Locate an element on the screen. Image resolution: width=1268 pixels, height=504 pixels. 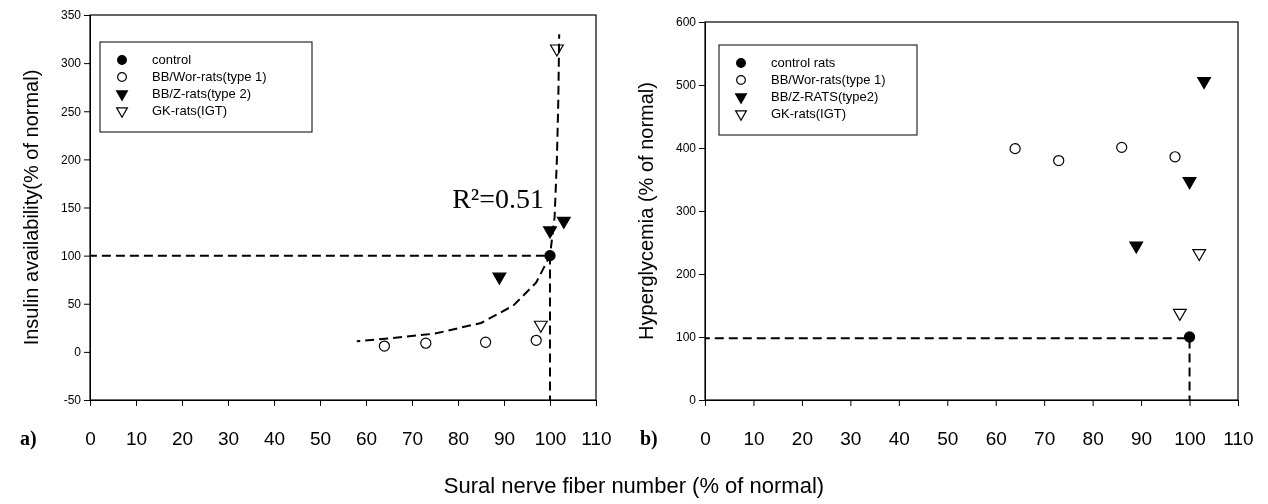
y-tick-label: 400 is located at coordinates (686, 148).